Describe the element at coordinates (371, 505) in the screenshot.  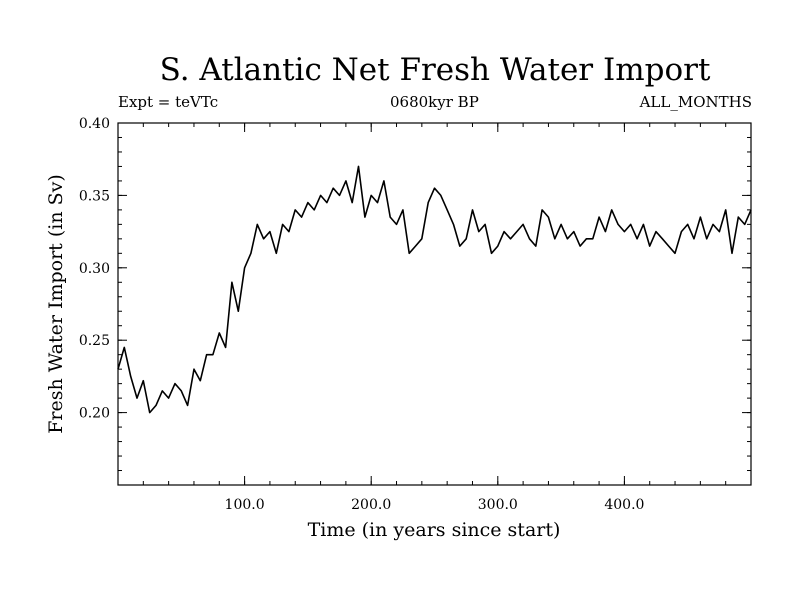
I see `x-tick-label: 200.0` at that location.